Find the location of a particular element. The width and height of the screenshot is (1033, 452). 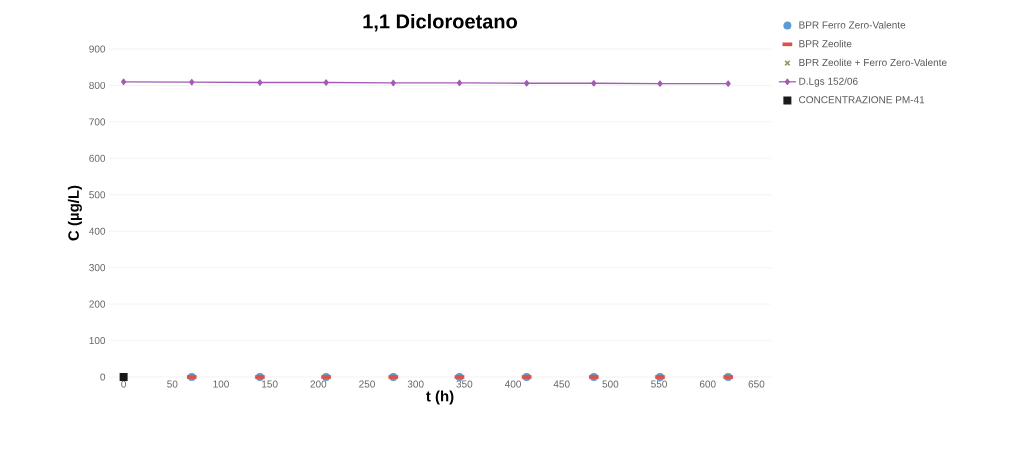

legend-label: D.Lgs 152/06 is located at coordinates (828, 82).